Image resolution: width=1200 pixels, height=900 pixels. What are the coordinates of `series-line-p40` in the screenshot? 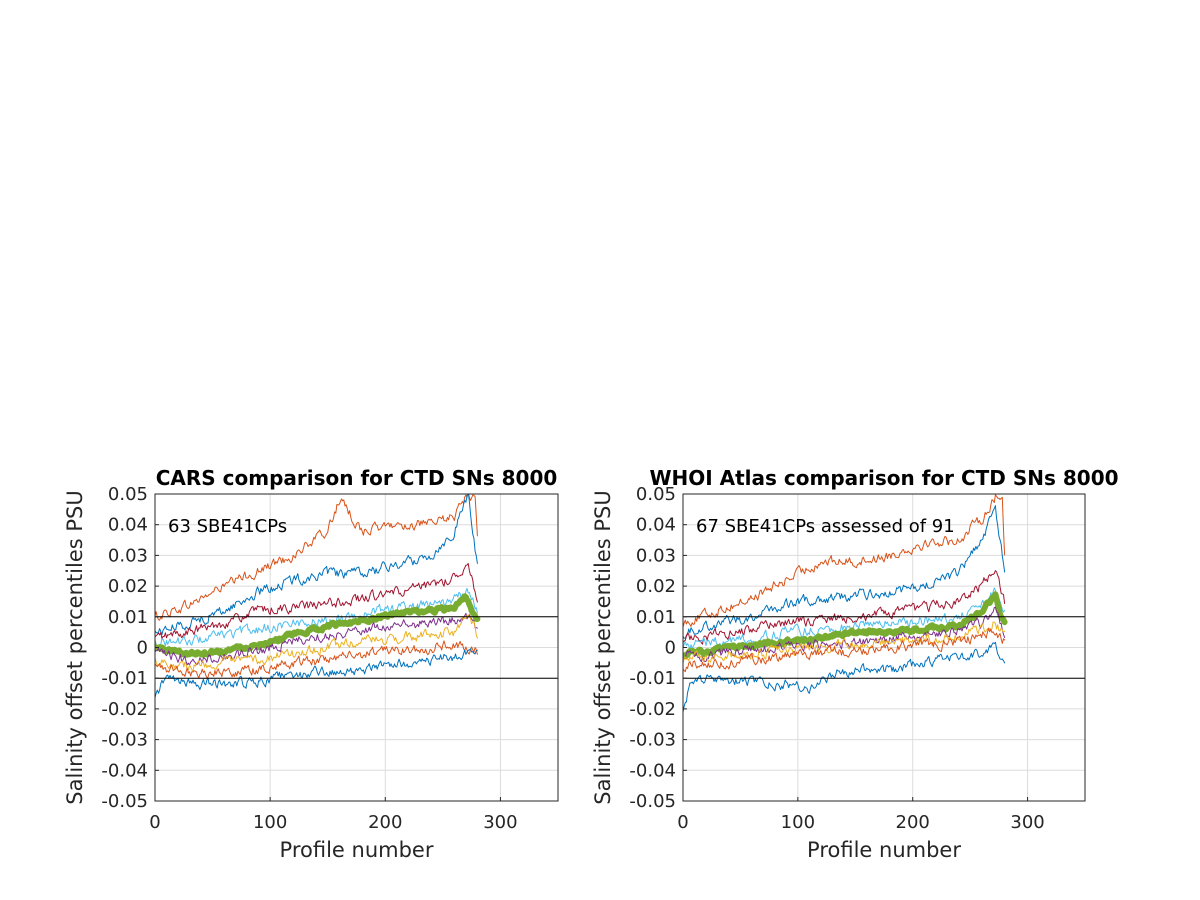 It's located at (316, 639).